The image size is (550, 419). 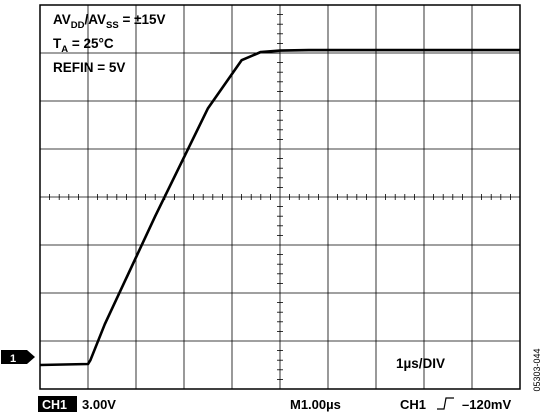 What do you see at coordinates (315, 404) in the screenshot?
I see `time-per-div: M1.00µs` at bounding box center [315, 404].